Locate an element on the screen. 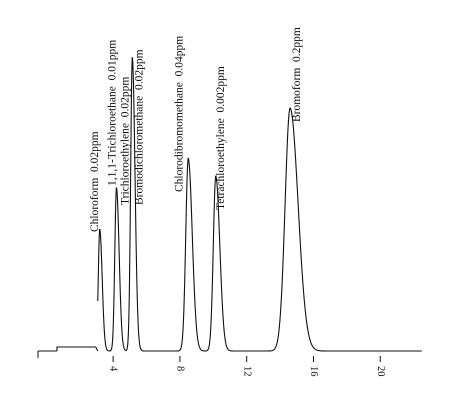 This screenshot has width=460, height=400. peak-annotation: Bromodichloromethane 0.02ppm is located at coordinates (139, 127).